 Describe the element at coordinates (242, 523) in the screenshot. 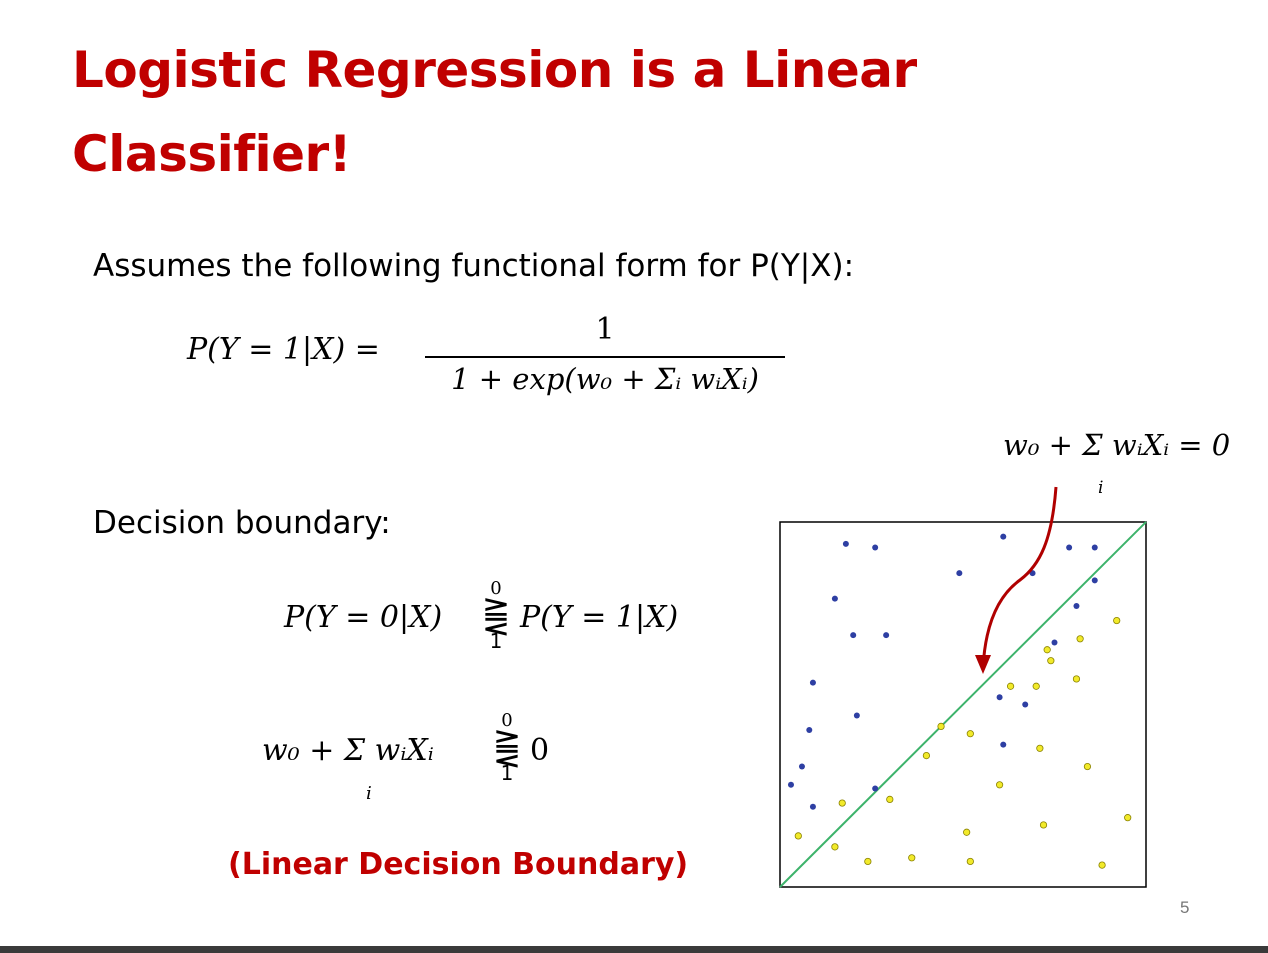

I see `decision-boundary-label: Decision boundary:` at that location.